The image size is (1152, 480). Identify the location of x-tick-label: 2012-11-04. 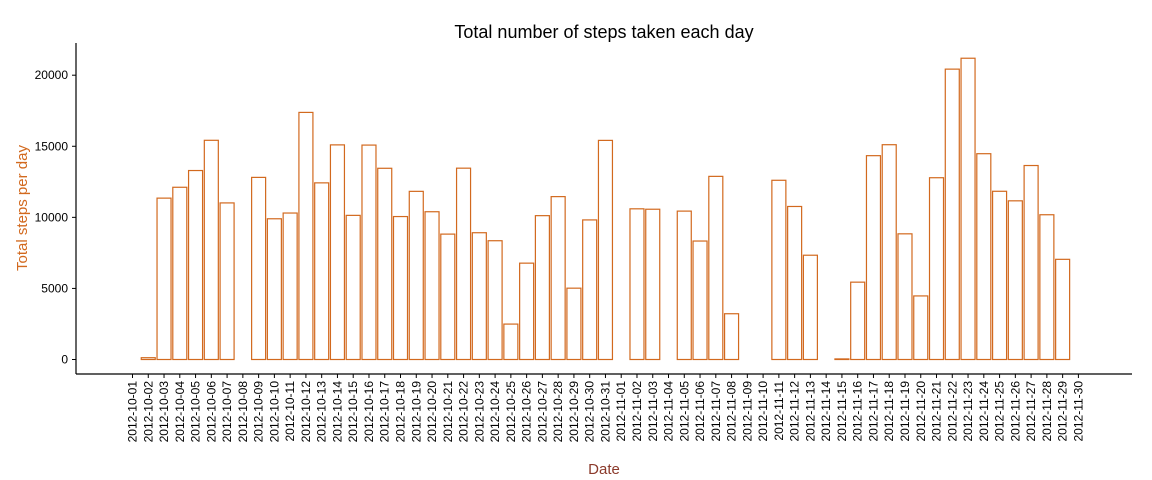
(669, 411).